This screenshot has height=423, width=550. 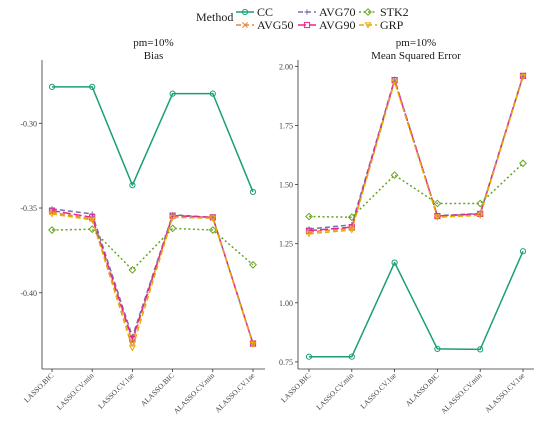 I want to click on legend-item-avg70: AVG70, so click(x=326, y=12).